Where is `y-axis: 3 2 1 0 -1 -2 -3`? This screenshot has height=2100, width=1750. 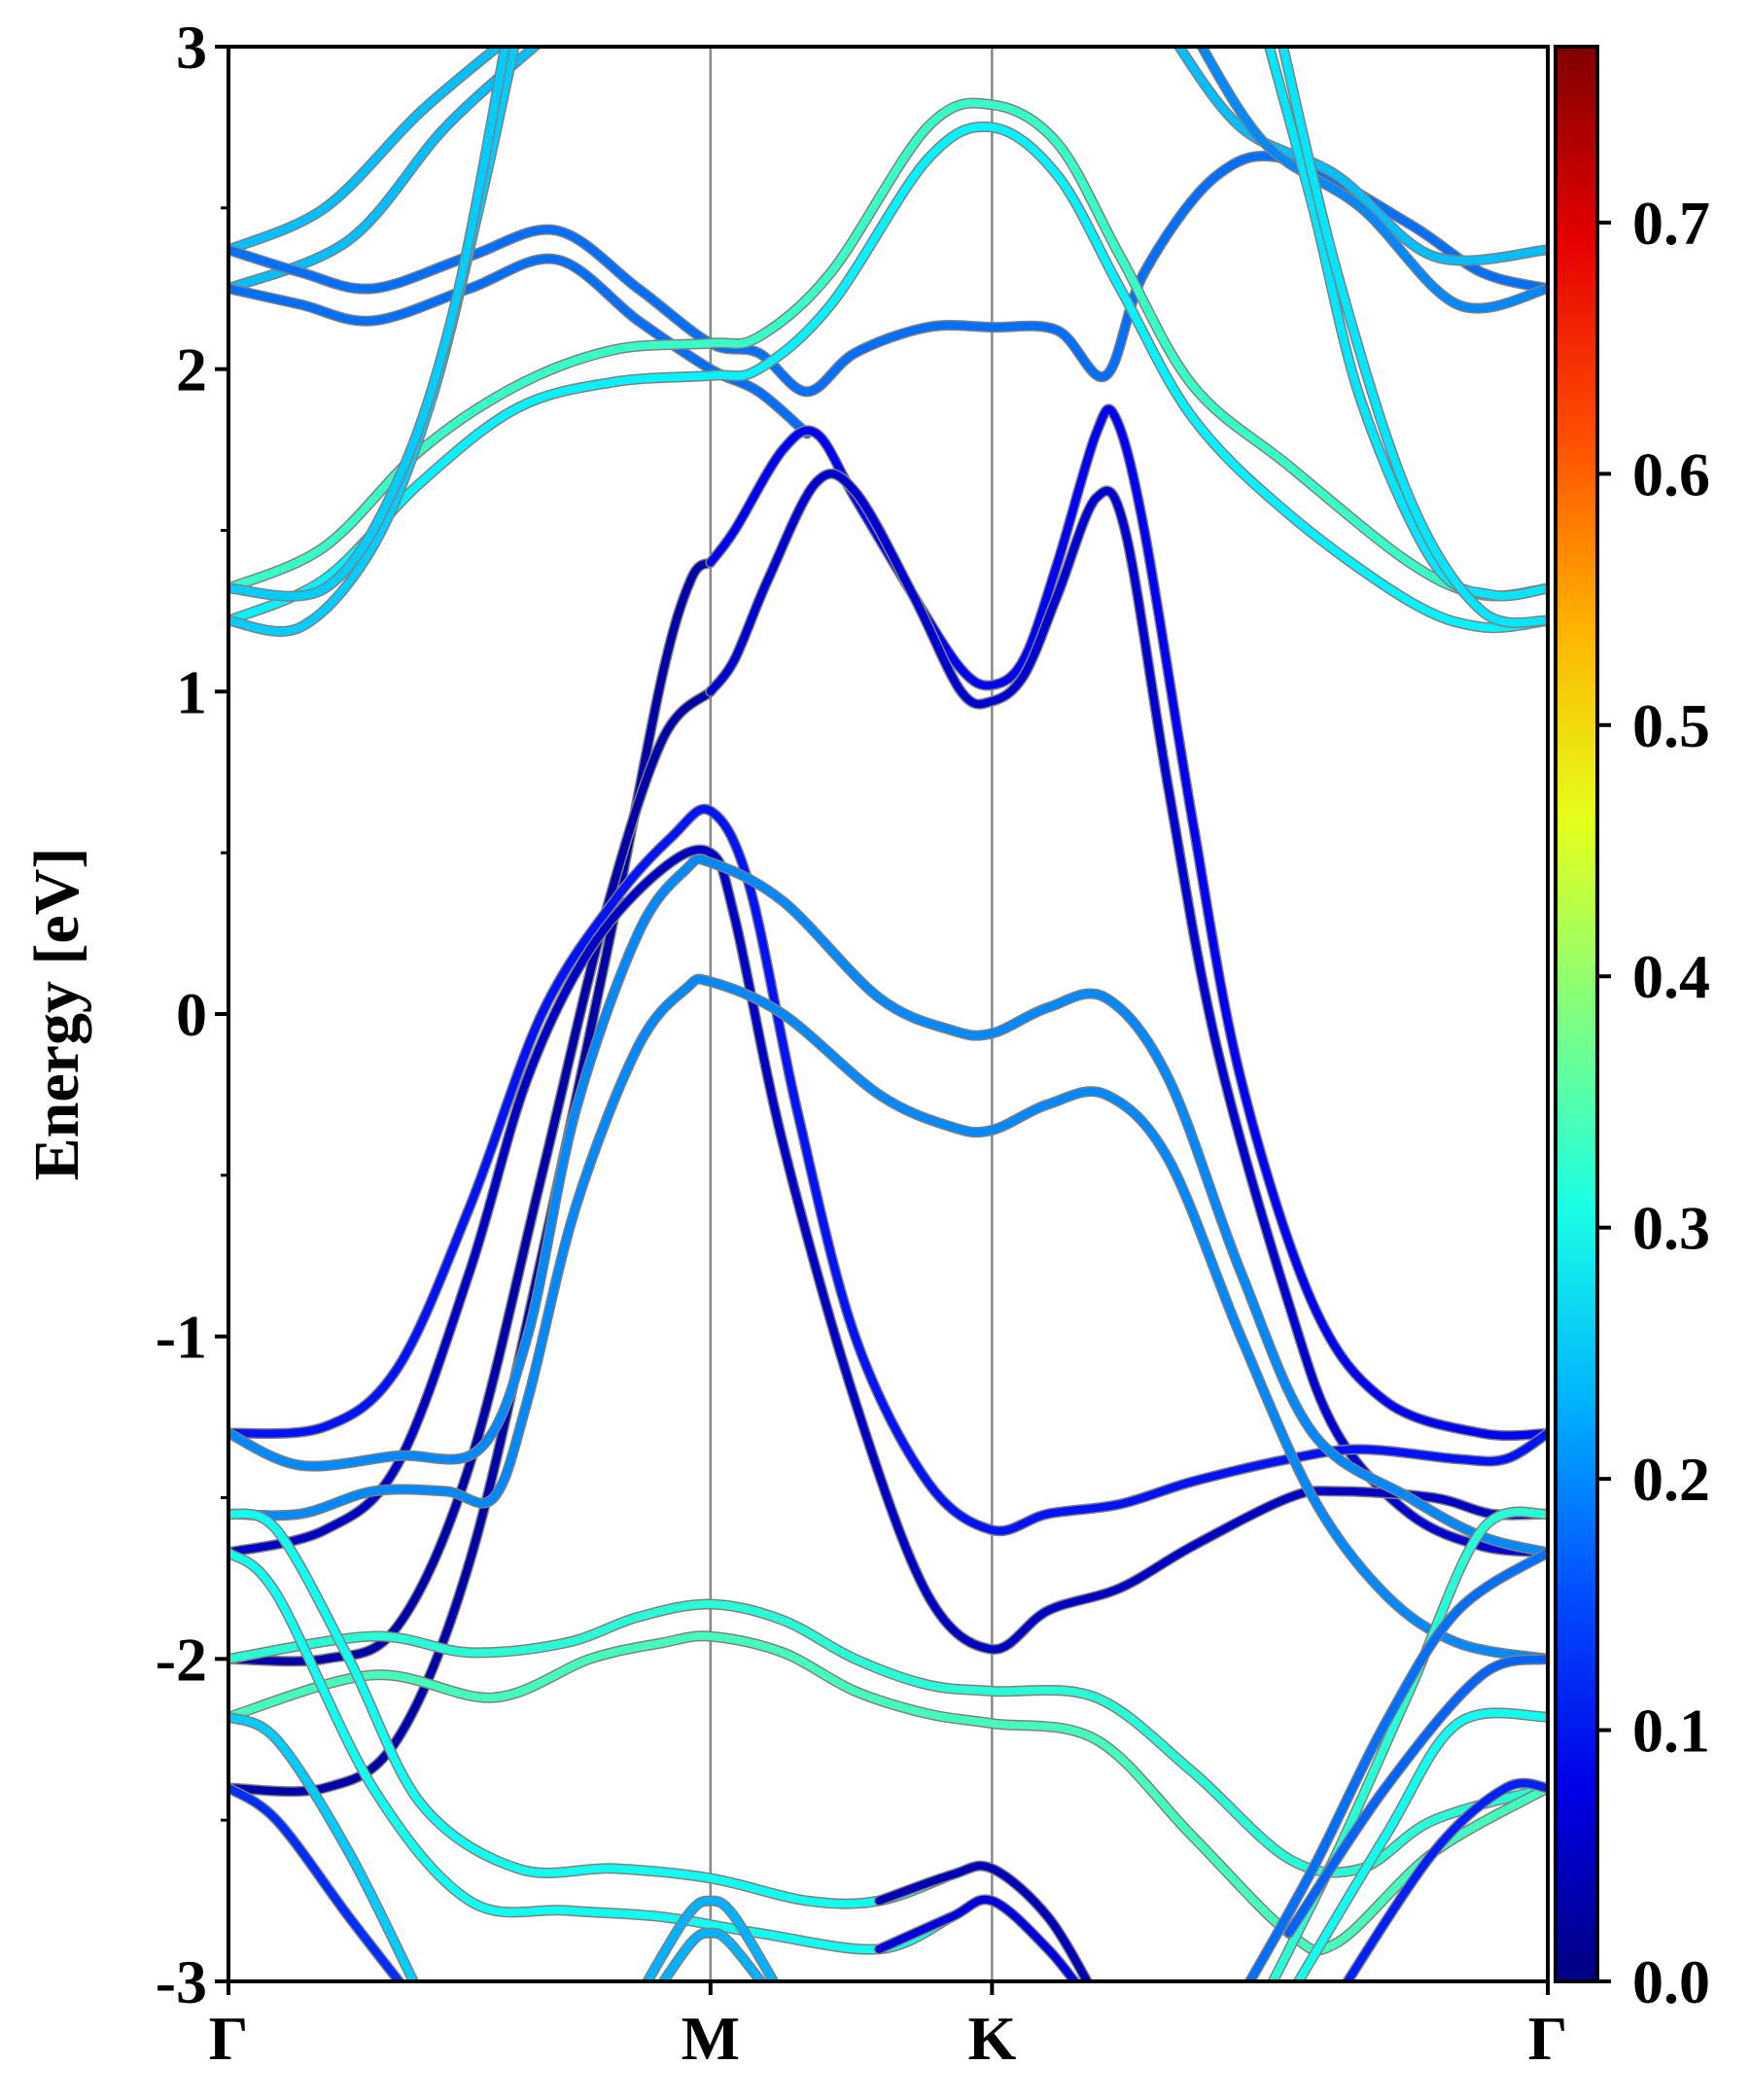
y-axis: 3 2 1 0 -1 -2 -3 is located at coordinates (192, 1014).